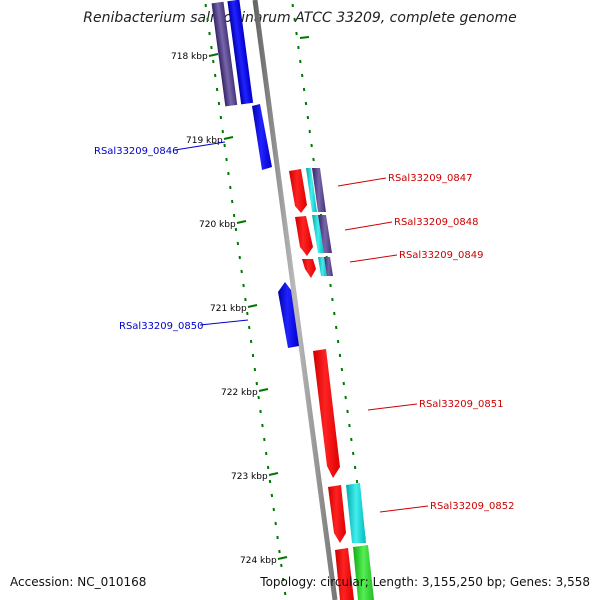 The height and width of the screenshot is (600, 600). Describe the element at coordinates (224, 54) in the screenshot. I see `reverse-cog-bar` at that location.